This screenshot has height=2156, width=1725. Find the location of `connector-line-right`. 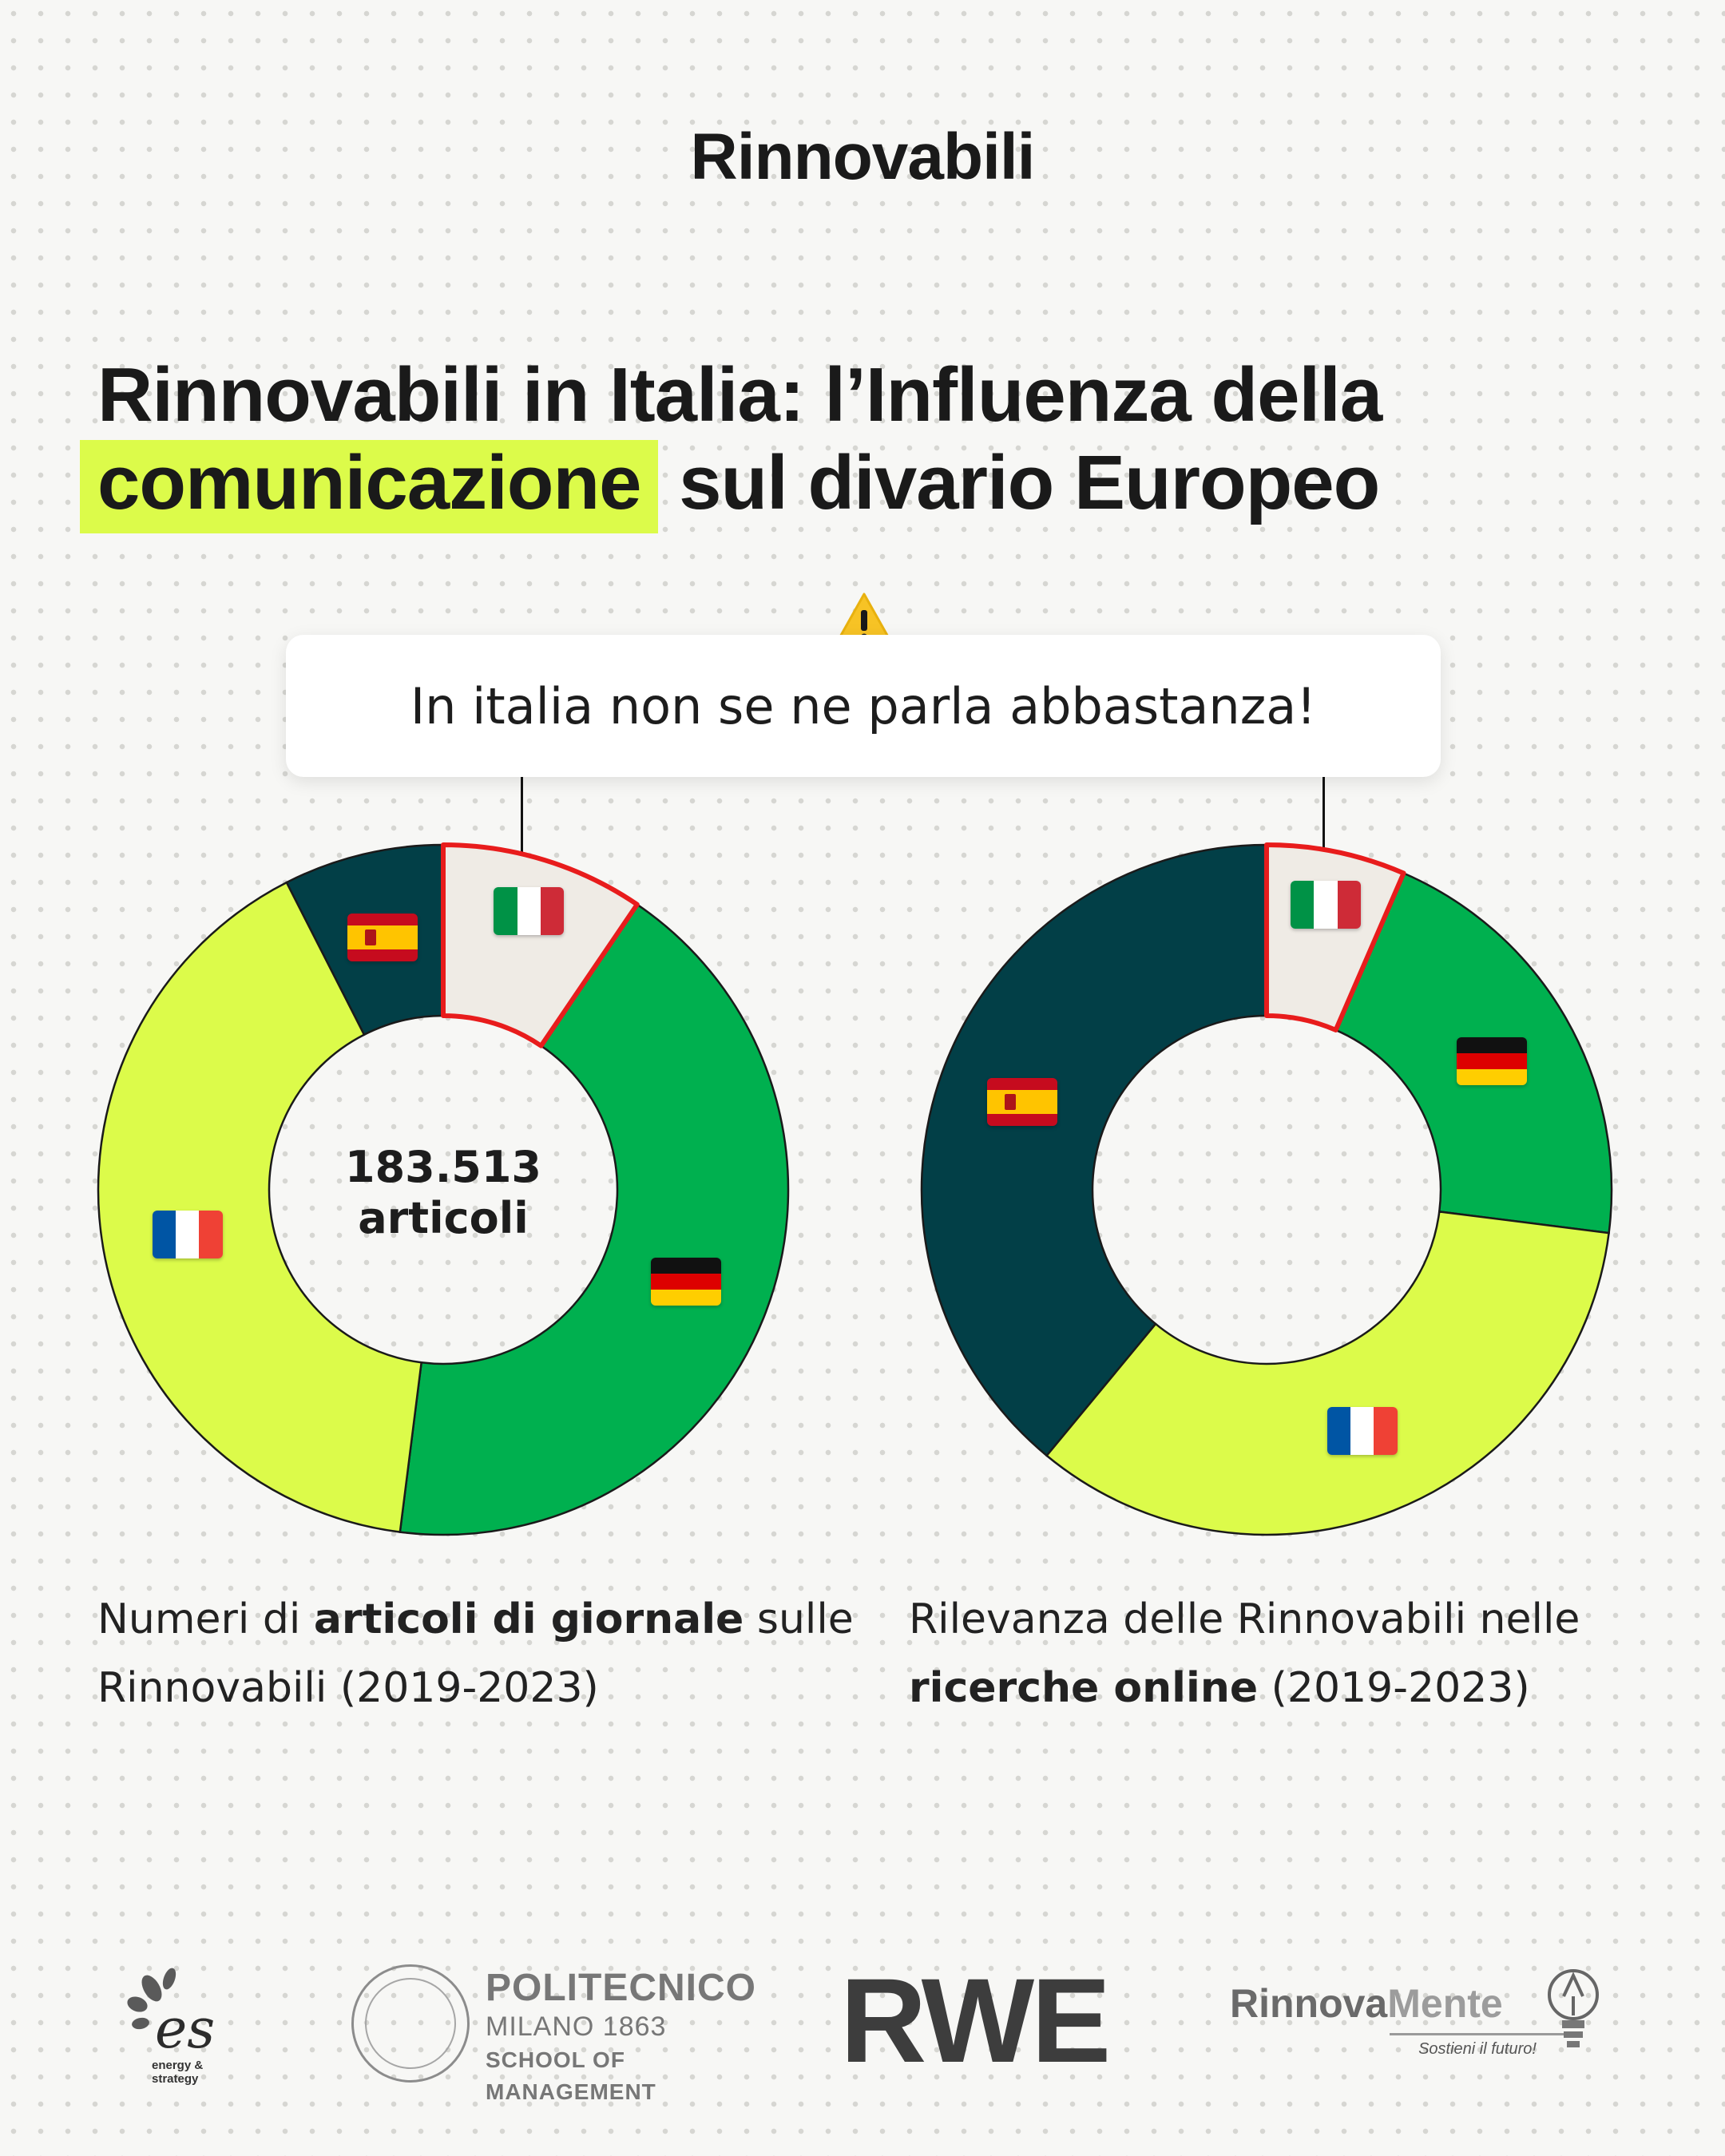

connector-line-right is located at coordinates (1324, 824).